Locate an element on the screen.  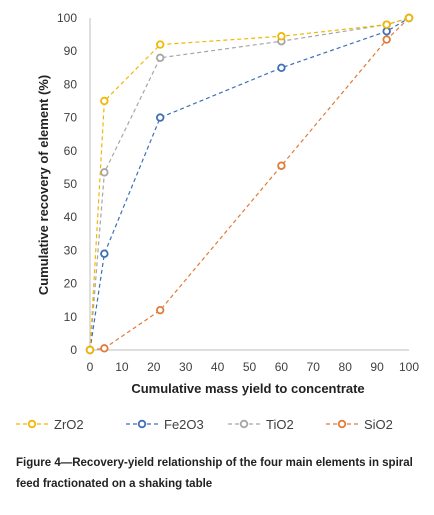
legend-label-tio2: TiO2 is located at coordinates (280, 424).